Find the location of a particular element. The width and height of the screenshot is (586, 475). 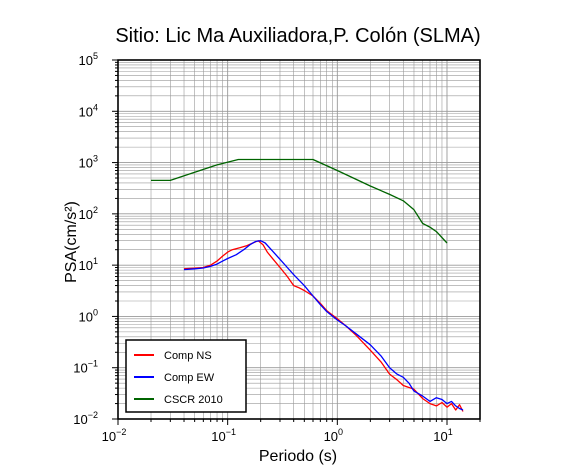

x-axis-label: Periodo (s) is located at coordinates (298, 456).